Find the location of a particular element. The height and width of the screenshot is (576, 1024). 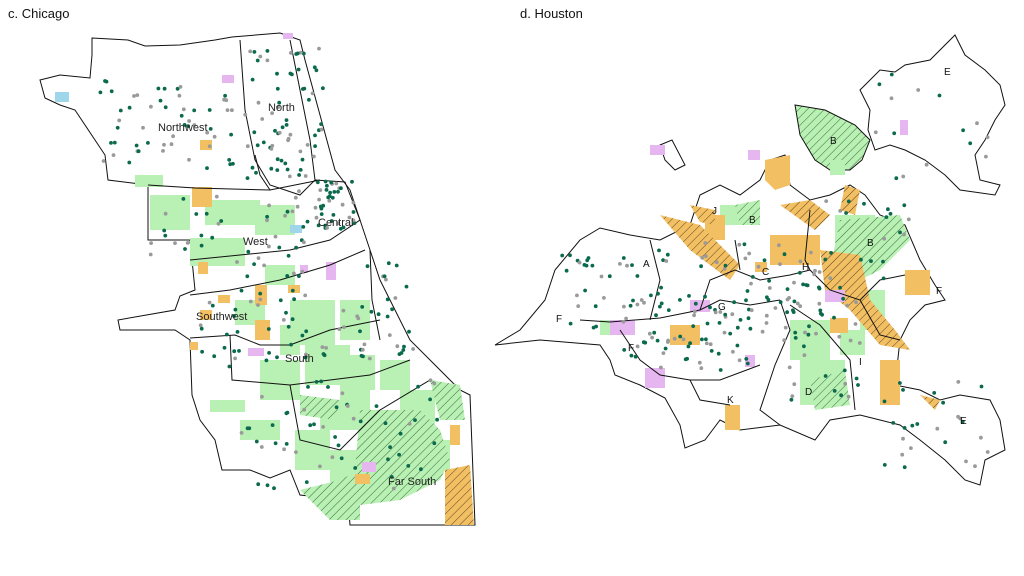

houston-label-g: G is located at coordinates (722, 307).